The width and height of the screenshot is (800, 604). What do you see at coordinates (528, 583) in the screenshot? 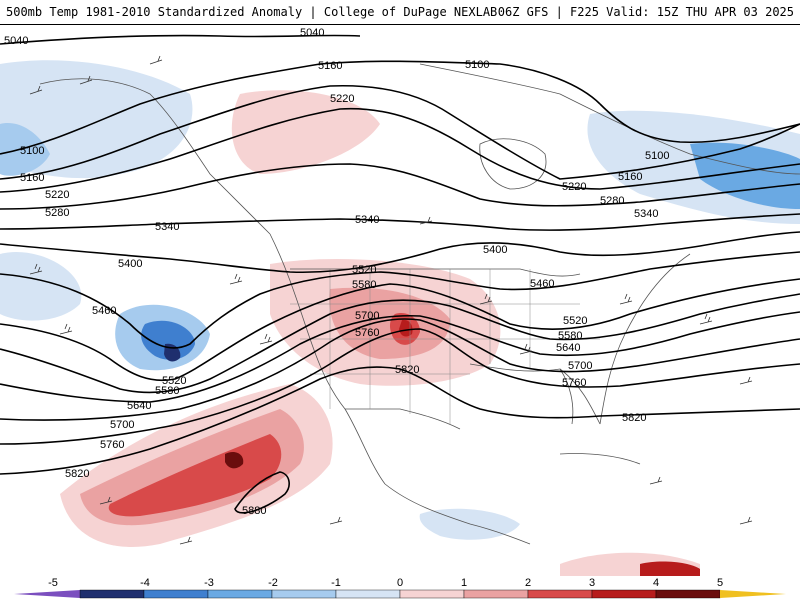
I see `tick-label-2: 2` at bounding box center [528, 583].